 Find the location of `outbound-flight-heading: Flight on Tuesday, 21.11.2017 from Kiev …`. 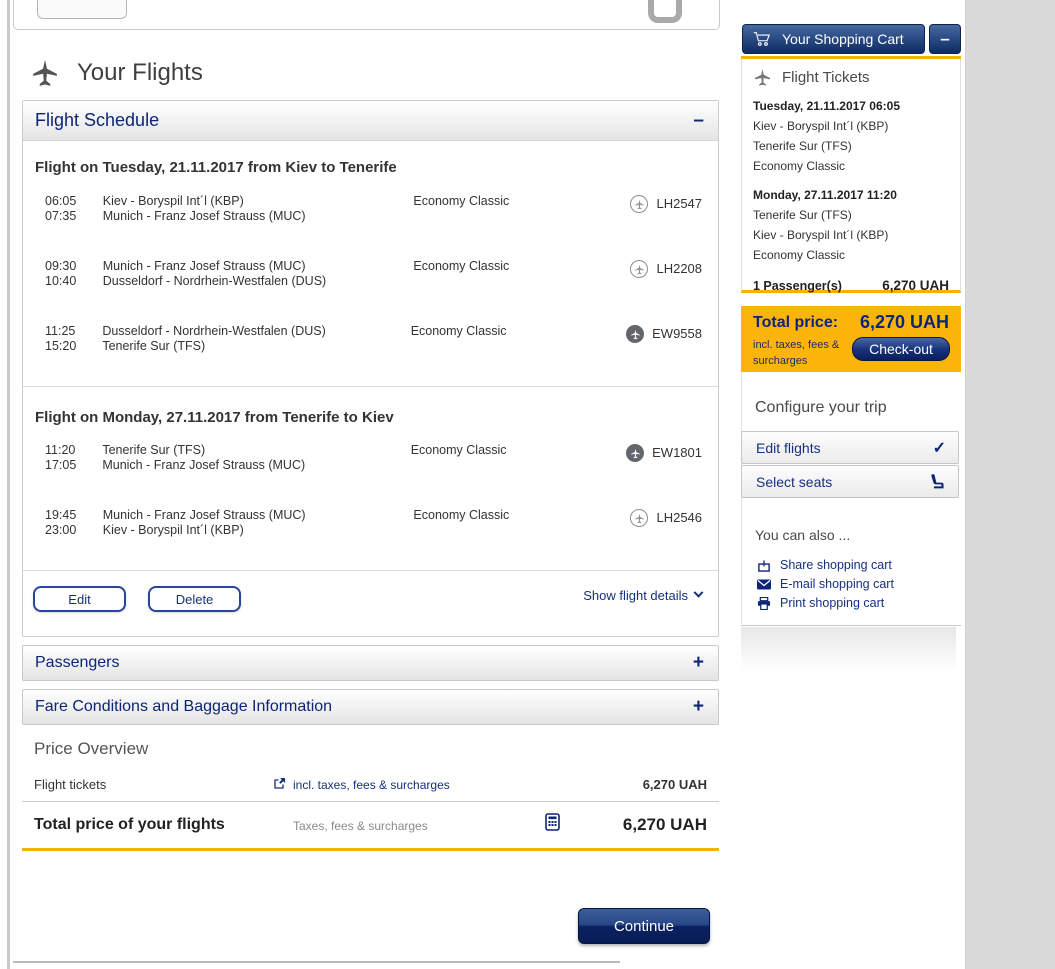

outbound-flight-heading: Flight on Tuesday, 21.11.2017 from Kiev … is located at coordinates (216, 167).